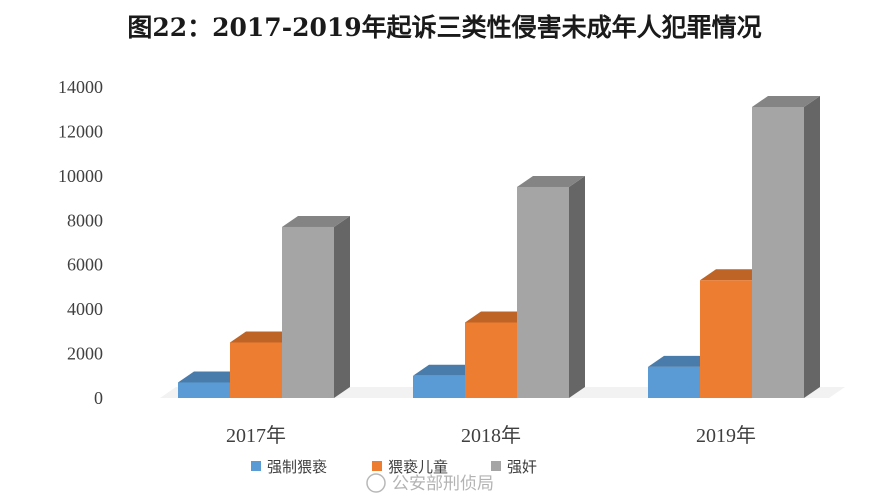 The width and height of the screenshot is (889, 500). Describe the element at coordinates (85, 354) in the screenshot. I see `y-tick-label: 2000` at that location.